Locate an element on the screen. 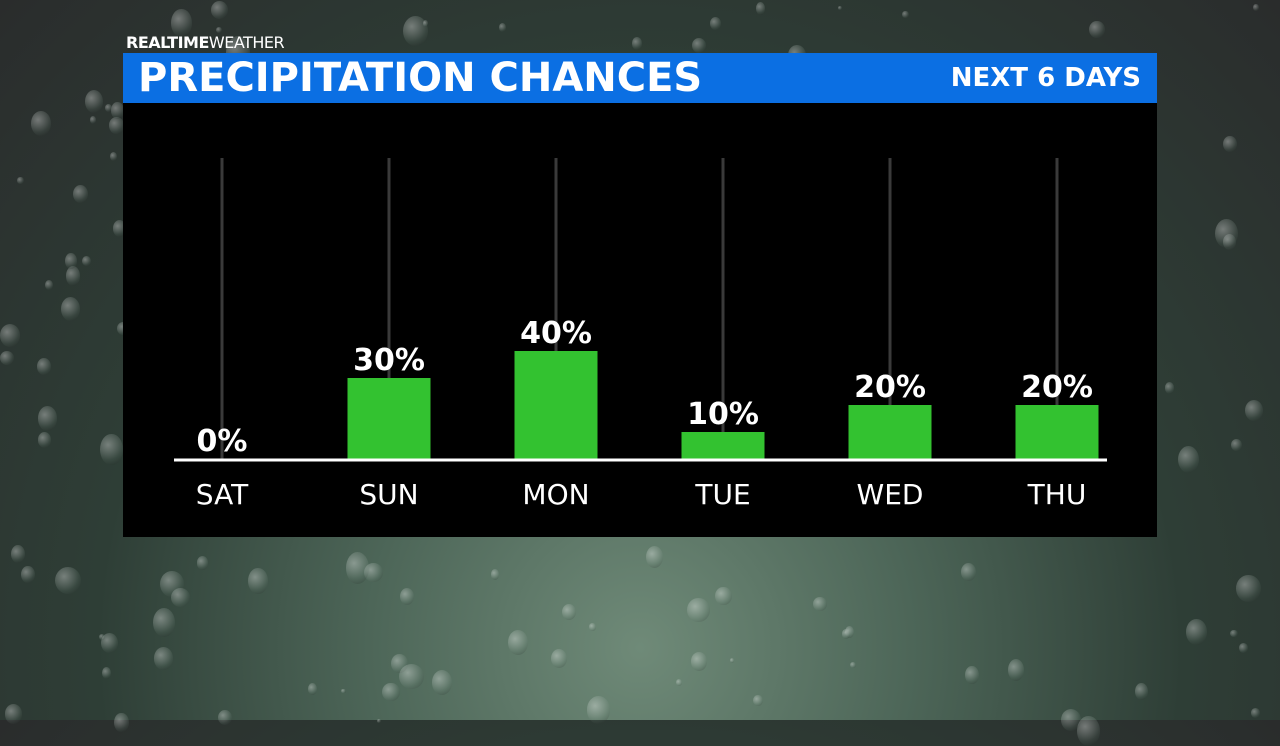  bar-tue is located at coordinates (723, 445).